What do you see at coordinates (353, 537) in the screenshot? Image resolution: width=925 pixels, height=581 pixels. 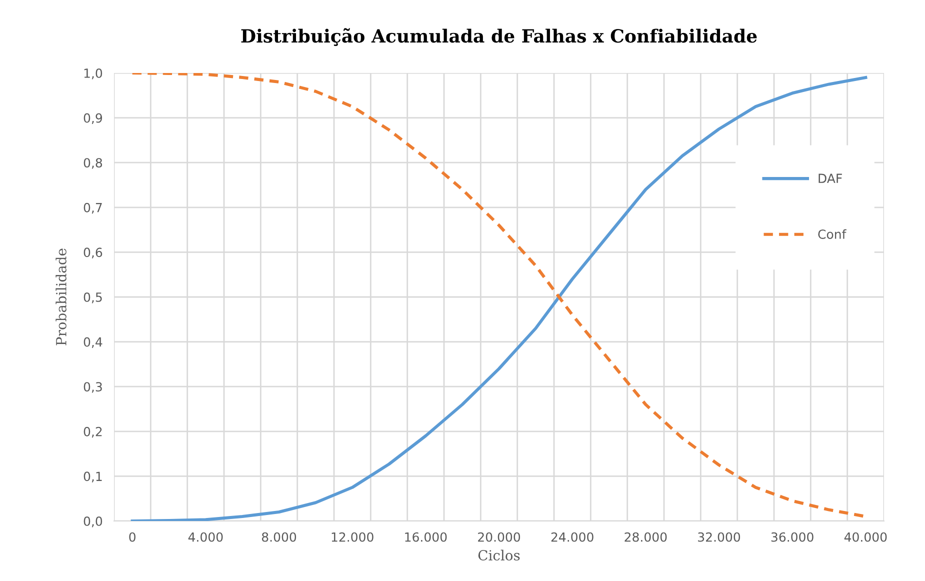 I see `x-tick-label: 12.000` at bounding box center [353, 537].